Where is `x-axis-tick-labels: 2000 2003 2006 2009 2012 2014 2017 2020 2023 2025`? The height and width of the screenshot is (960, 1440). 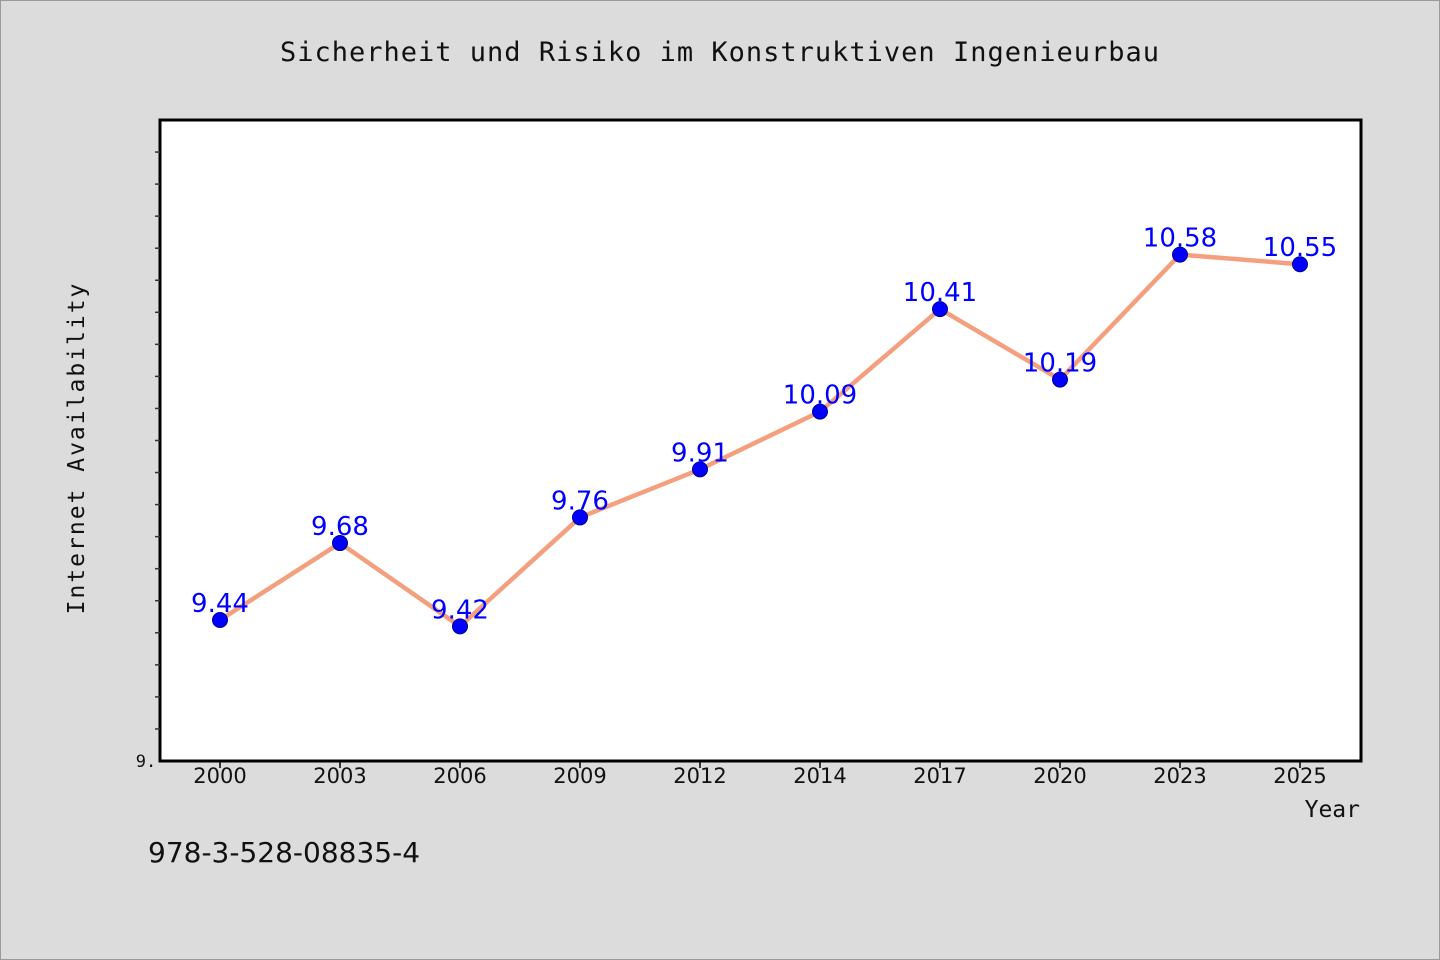
x-axis-tick-labels: 2000 2003 2006 2009 2012 2014 2017 2020 2023 2025 is located at coordinates (759, 776).